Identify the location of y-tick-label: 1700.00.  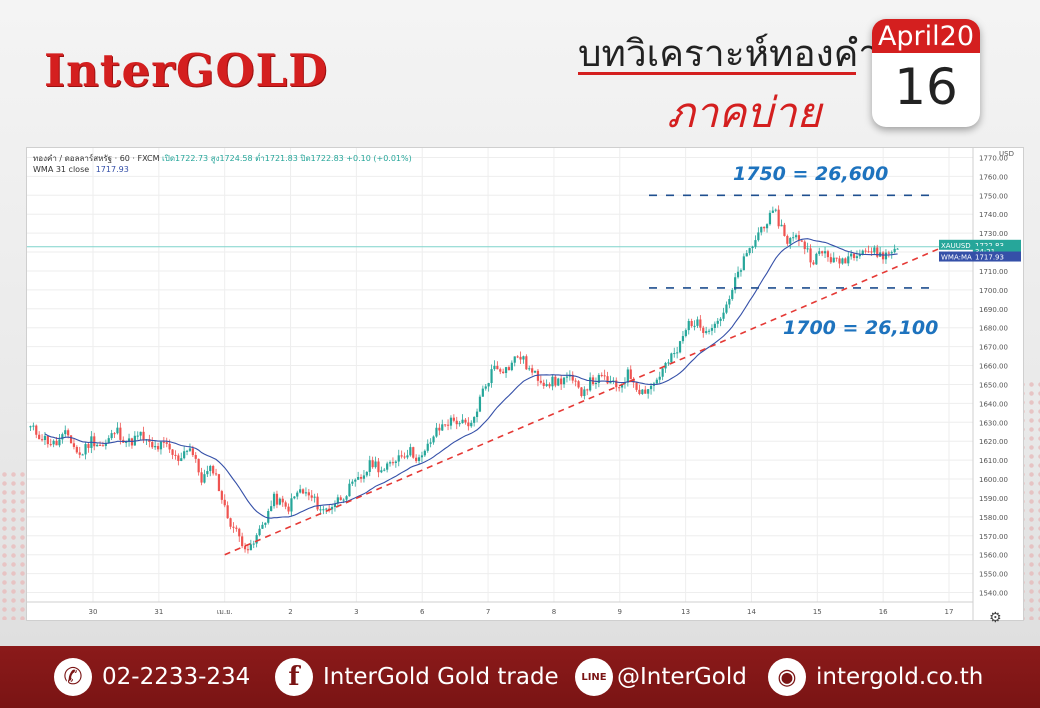
(993, 291).